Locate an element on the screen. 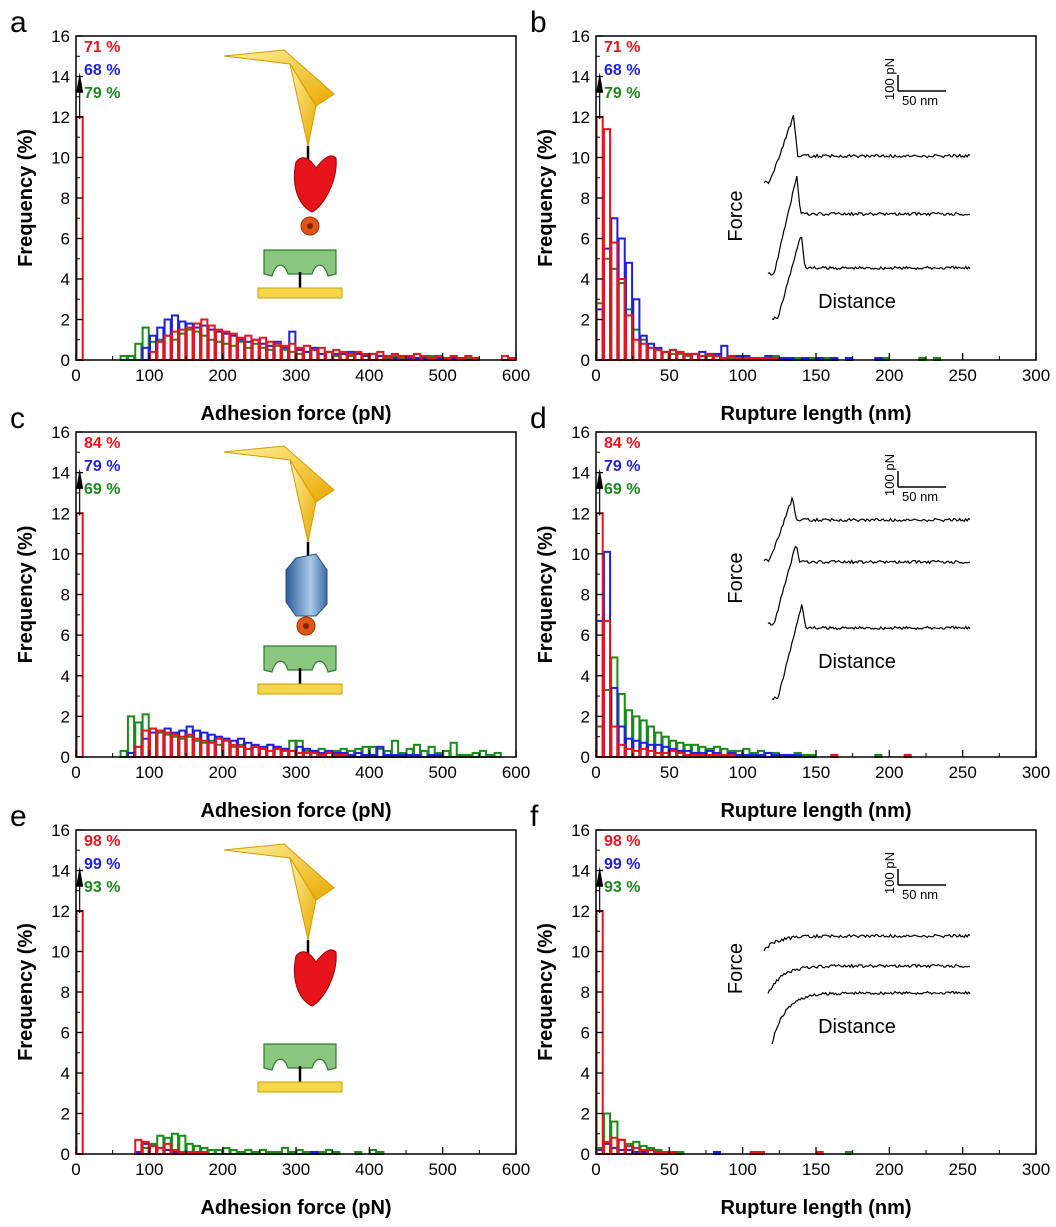 The height and width of the screenshot is (1227, 1056). y-tick-label: 10 is located at coordinates (60, 158).